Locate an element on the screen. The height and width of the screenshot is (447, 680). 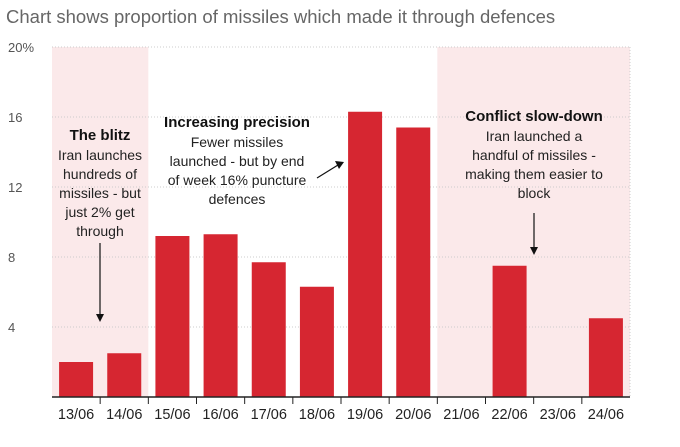
shaded-period is located at coordinates (100, 222).